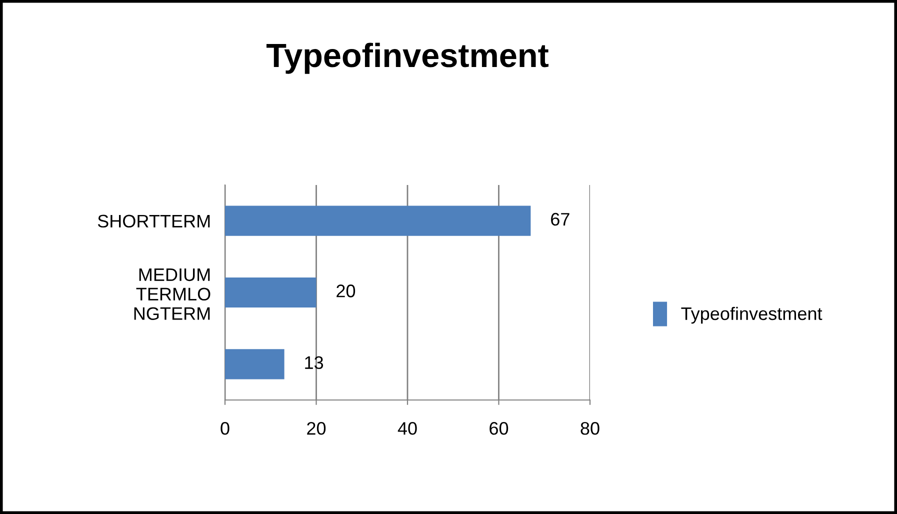 The height and width of the screenshot is (514, 897). Describe the element at coordinates (314, 363) in the screenshot. I see `data-label: 13` at that location.